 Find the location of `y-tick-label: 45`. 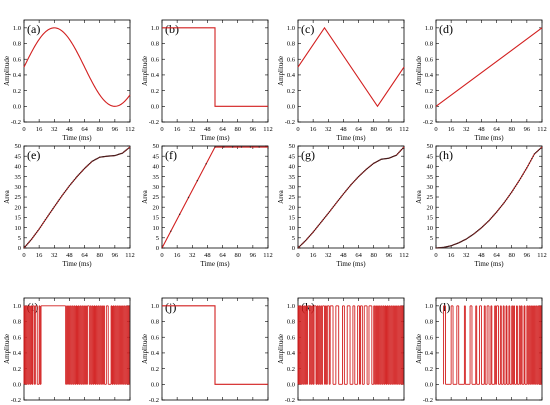

y-tick-label: 45 is located at coordinates (430, 156).